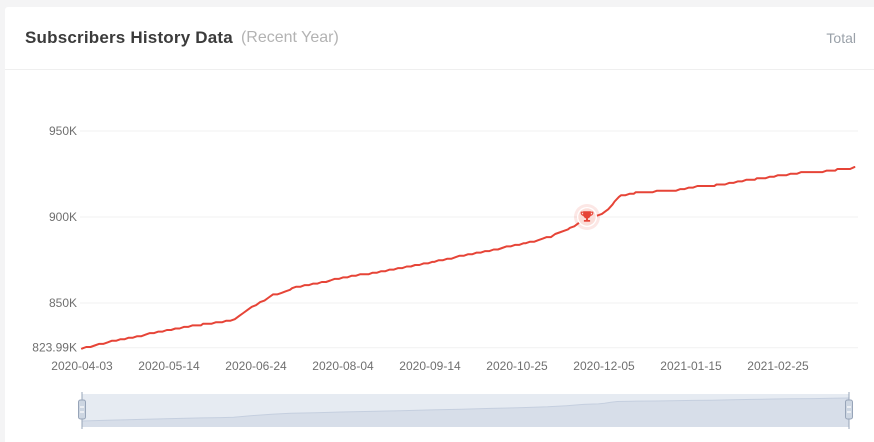 This screenshot has height=442, width=874. Describe the element at coordinates (63, 217) in the screenshot. I see `y-tick-label: 900K` at that location.